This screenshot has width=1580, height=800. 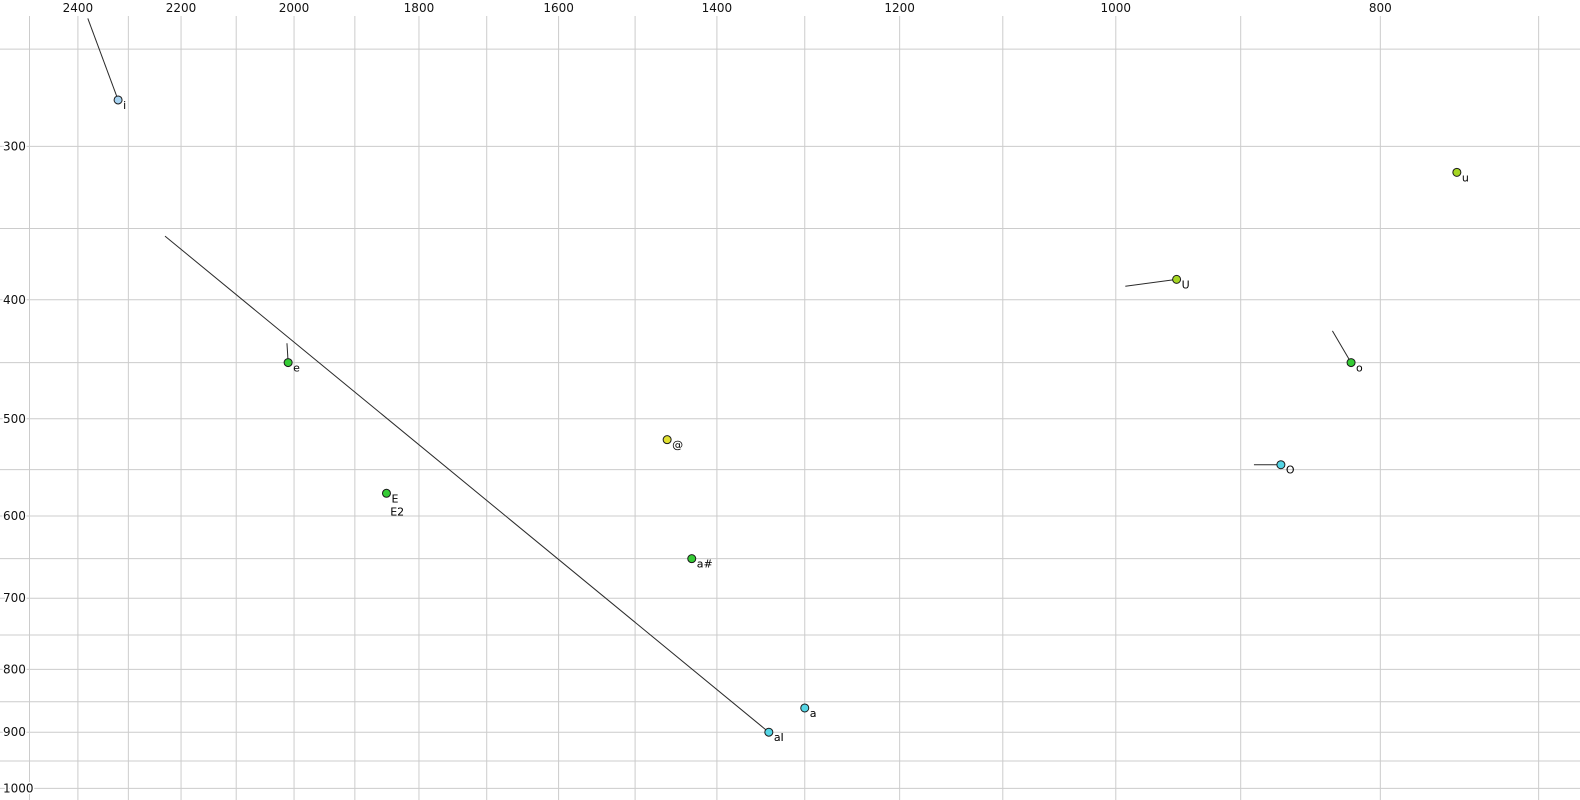 What do you see at coordinates (558, 8) in the screenshot?
I see `x-axis-tick-label: 1600` at bounding box center [558, 8].